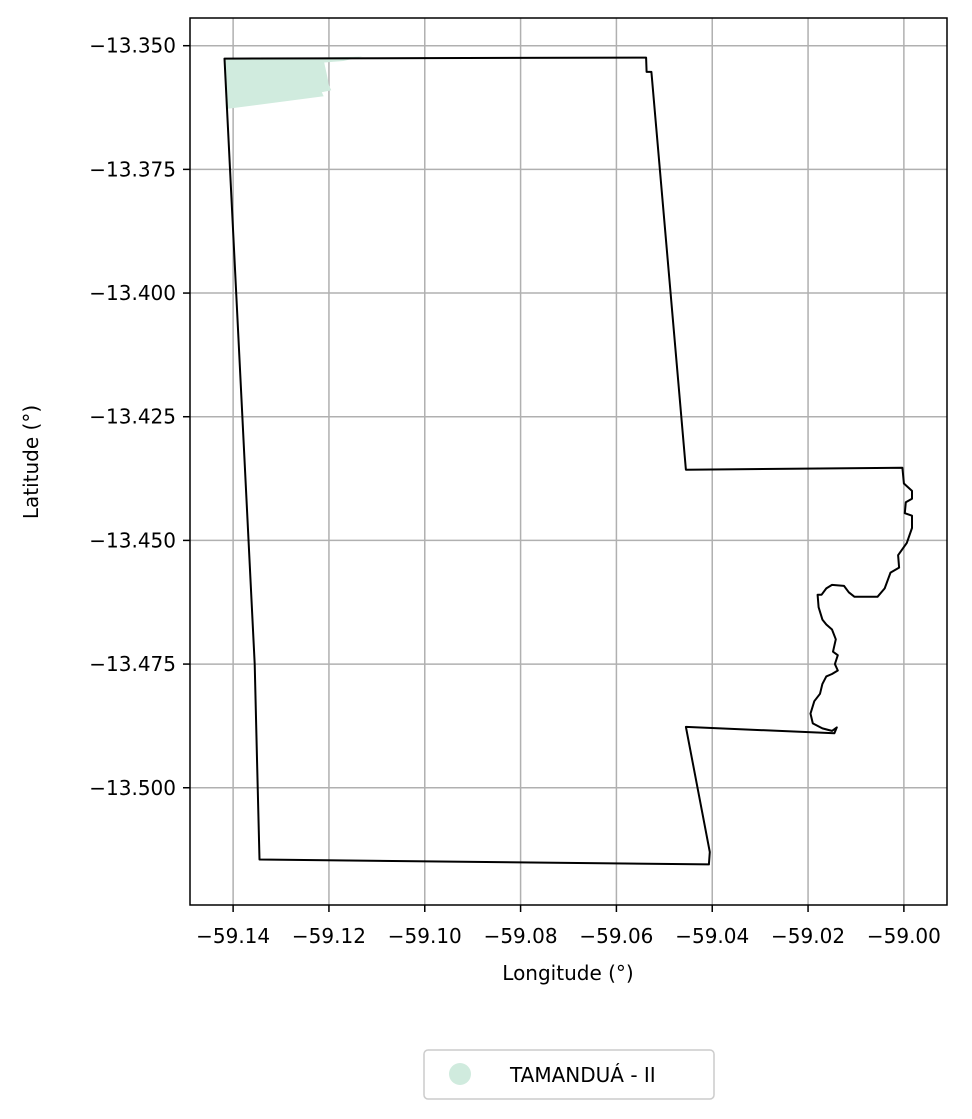 The image size is (972, 1119). What do you see at coordinates (132, 293) in the screenshot?
I see `y-tick-label: −13.400` at bounding box center [132, 293].